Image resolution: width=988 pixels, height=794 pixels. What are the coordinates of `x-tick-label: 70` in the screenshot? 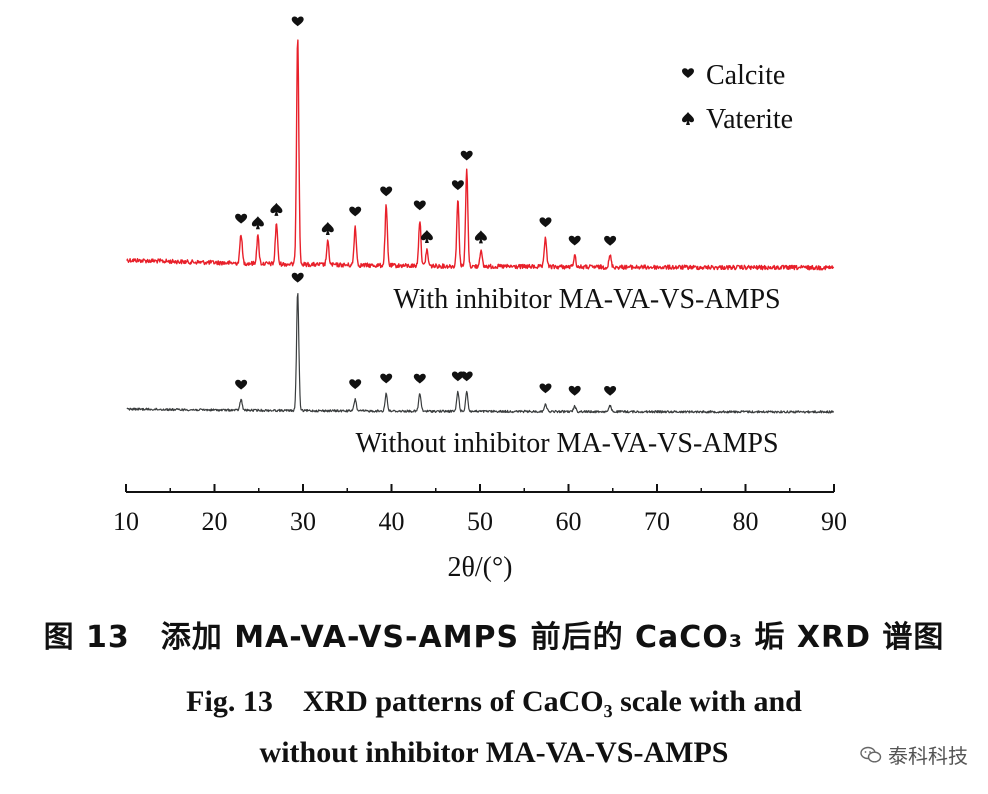 It's located at (657, 521).